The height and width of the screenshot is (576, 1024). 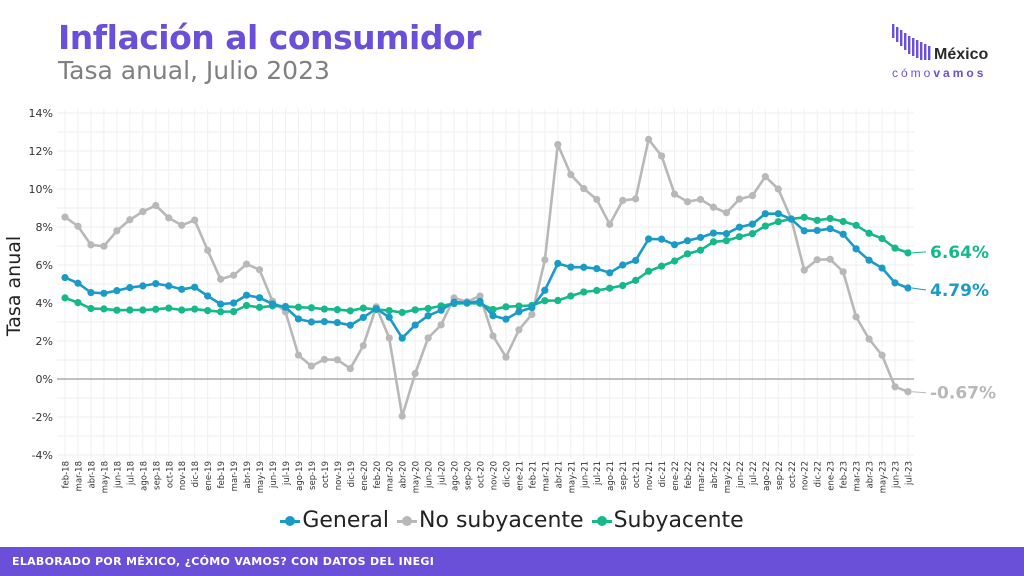 I want to click on logo-bars-icon, so click(x=911, y=42).